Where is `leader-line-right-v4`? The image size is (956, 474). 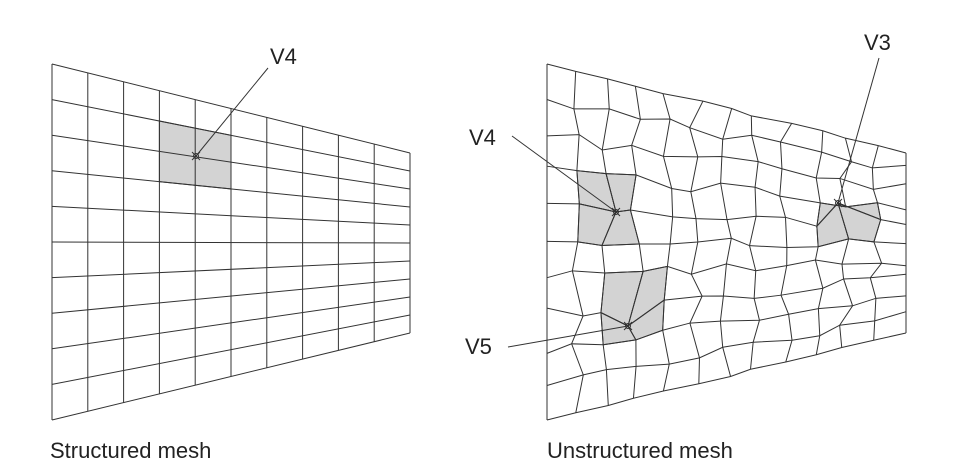
leader-line-right-v4 is located at coordinates (564, 174).